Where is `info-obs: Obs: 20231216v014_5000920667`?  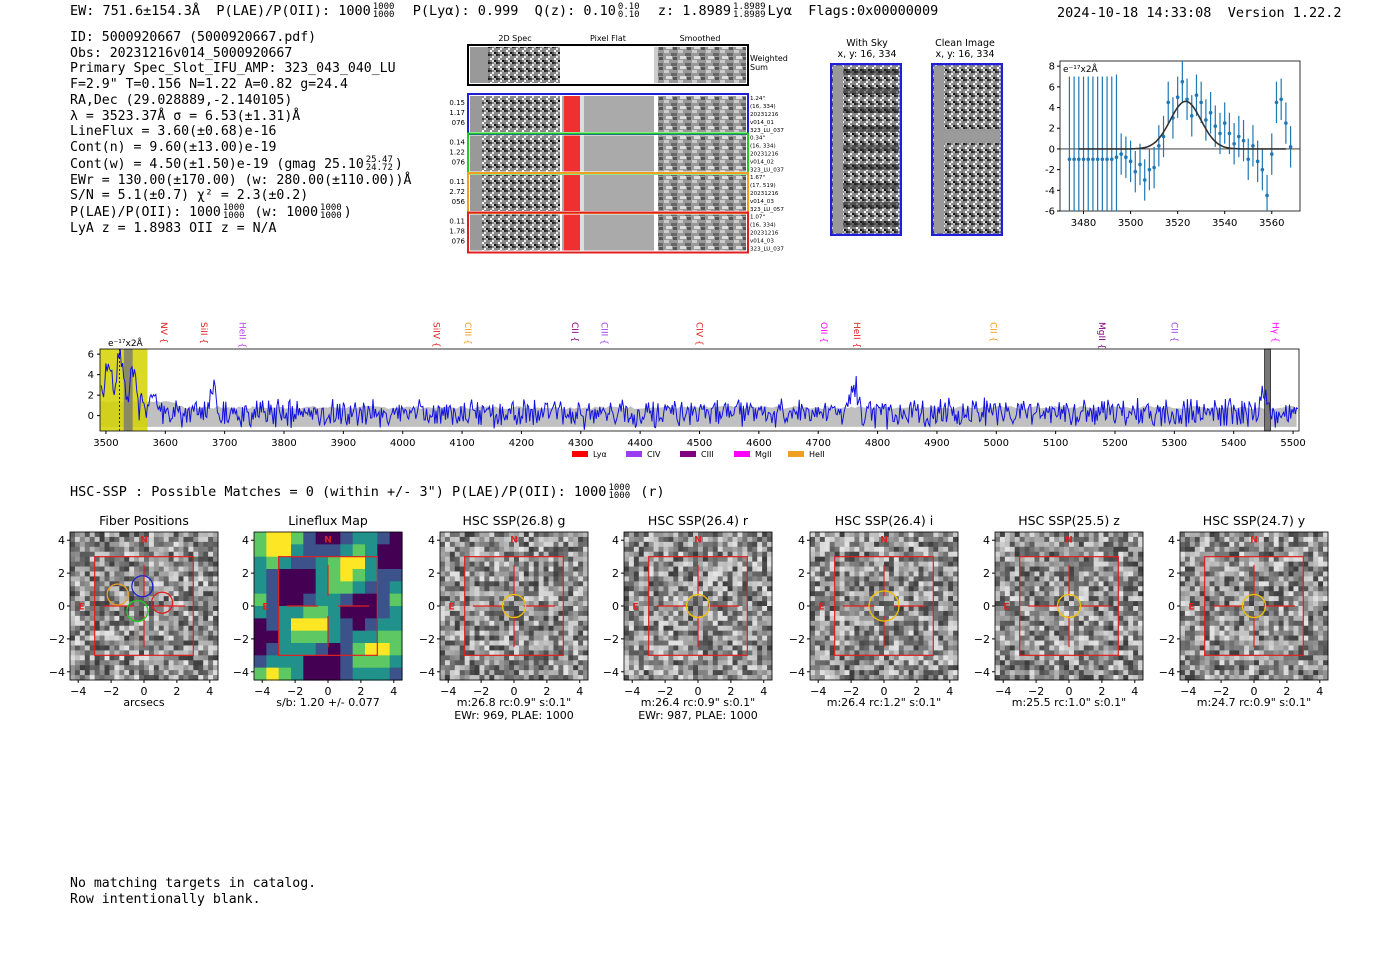 info-obs: Obs: 20231216v014_5000920667 is located at coordinates (181, 53).